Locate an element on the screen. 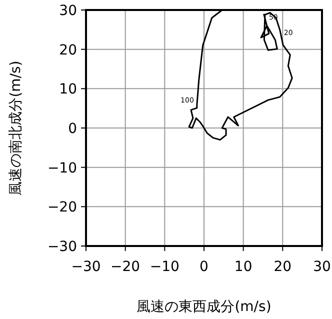 The height and width of the screenshot is (319, 332). x-tick-label: 0 is located at coordinates (204, 267).